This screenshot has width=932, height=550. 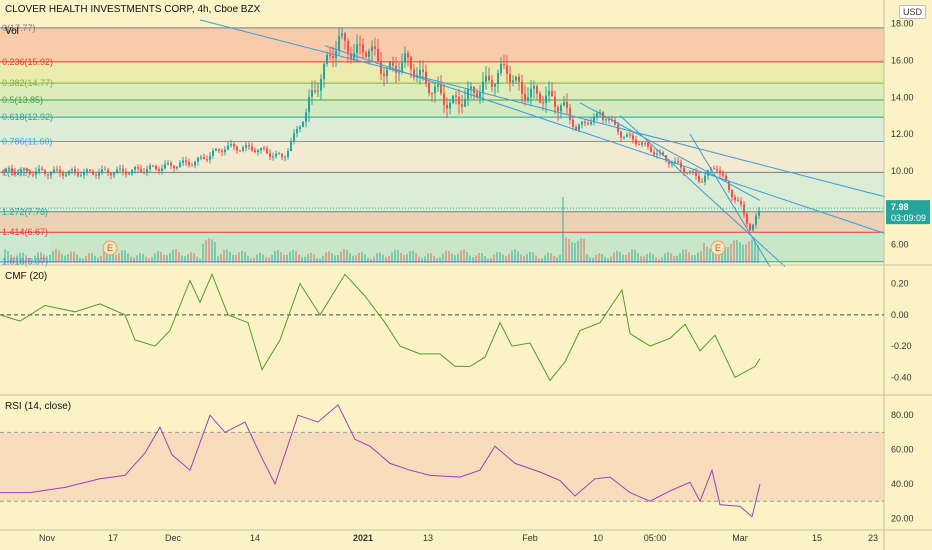 What do you see at coordinates (908, 218) in the screenshot?
I see `price-badge-countdown: 03:09:09` at bounding box center [908, 218].